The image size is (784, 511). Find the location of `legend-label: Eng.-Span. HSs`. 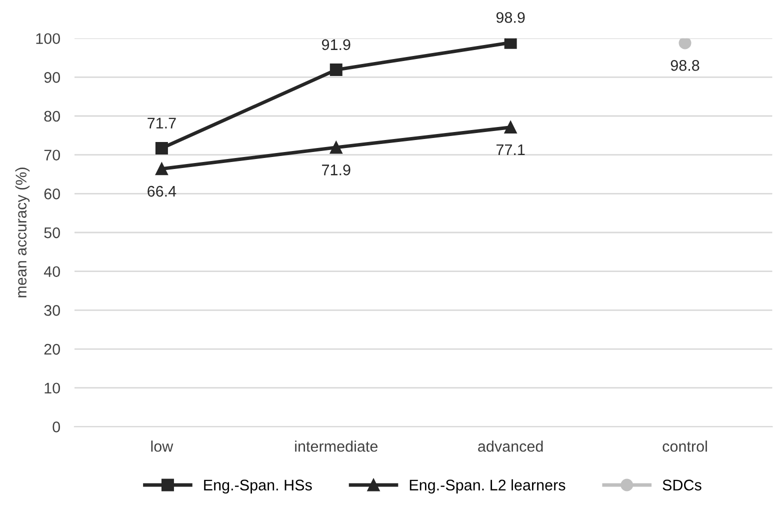

legend-label: Eng.-Span. HSs is located at coordinates (258, 487).